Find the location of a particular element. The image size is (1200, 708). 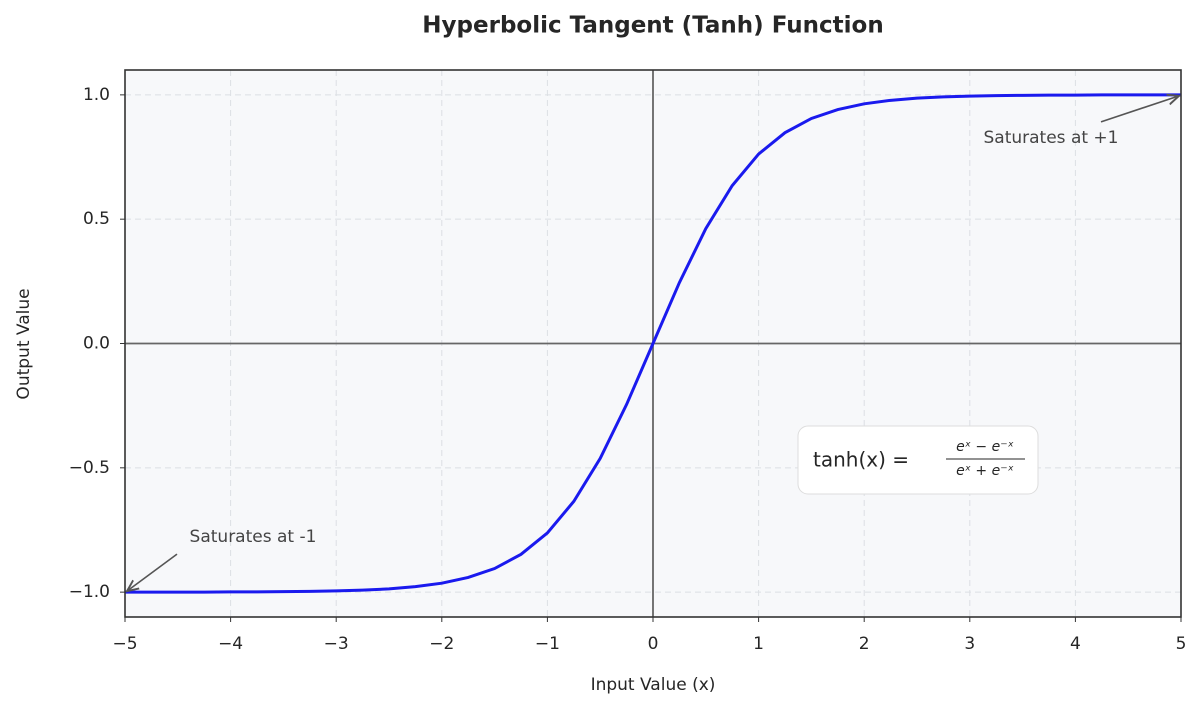

x-axis-label: Input Value (x) is located at coordinates (653, 685).